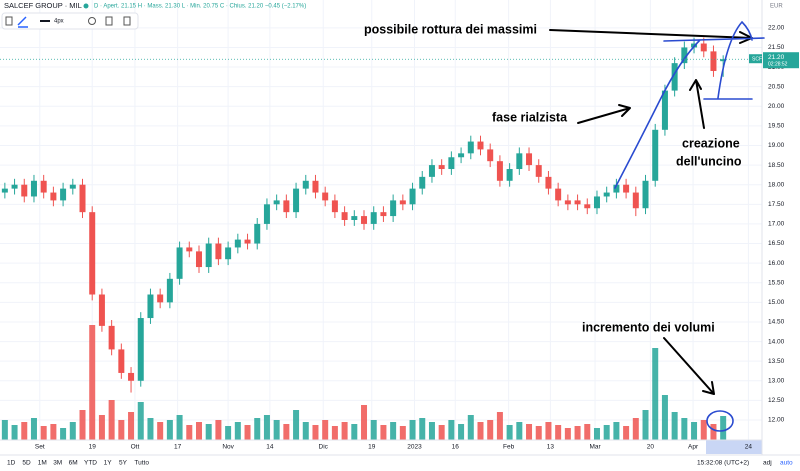 The height and width of the screenshot is (471, 800). What do you see at coordinates (776, 224) in the screenshot?
I see `y-tick-label: 17.00` at bounding box center [776, 224].